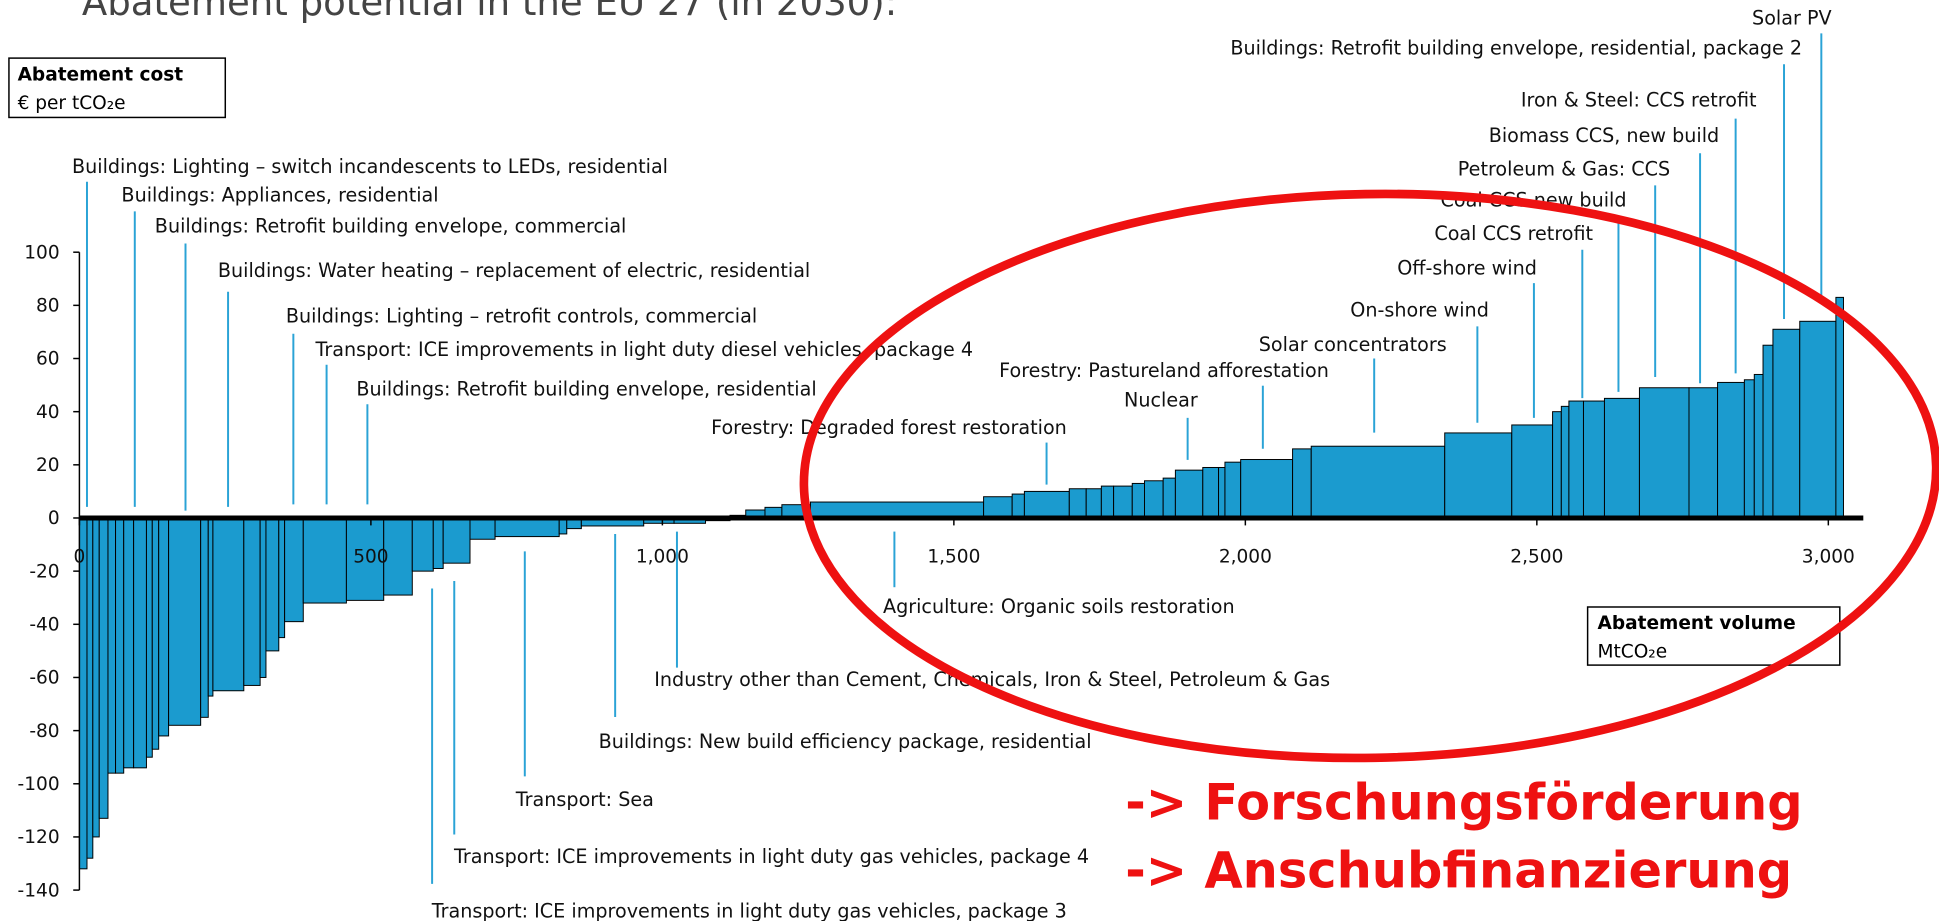 The width and height of the screenshot is (1939, 921). I want to click on x-tick-label: 2,500, so click(1536, 556).